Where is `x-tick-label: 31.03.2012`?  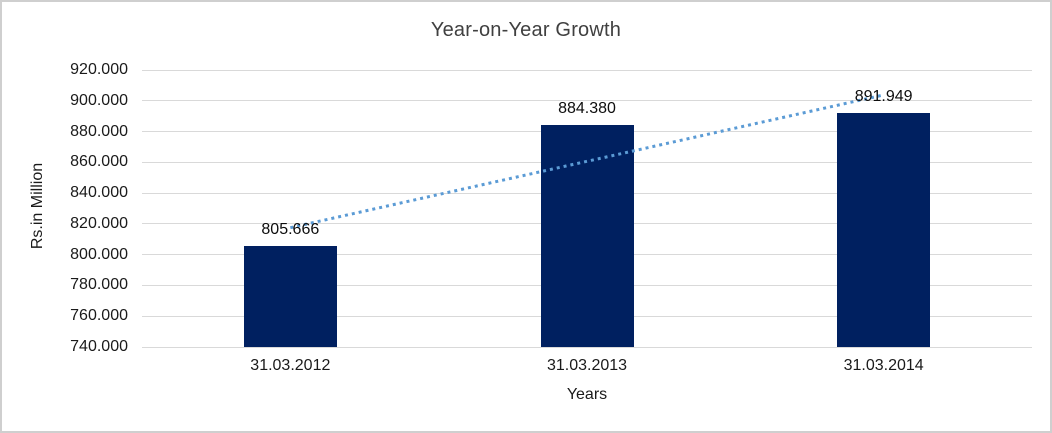
x-tick-label: 31.03.2012 is located at coordinates (290, 365).